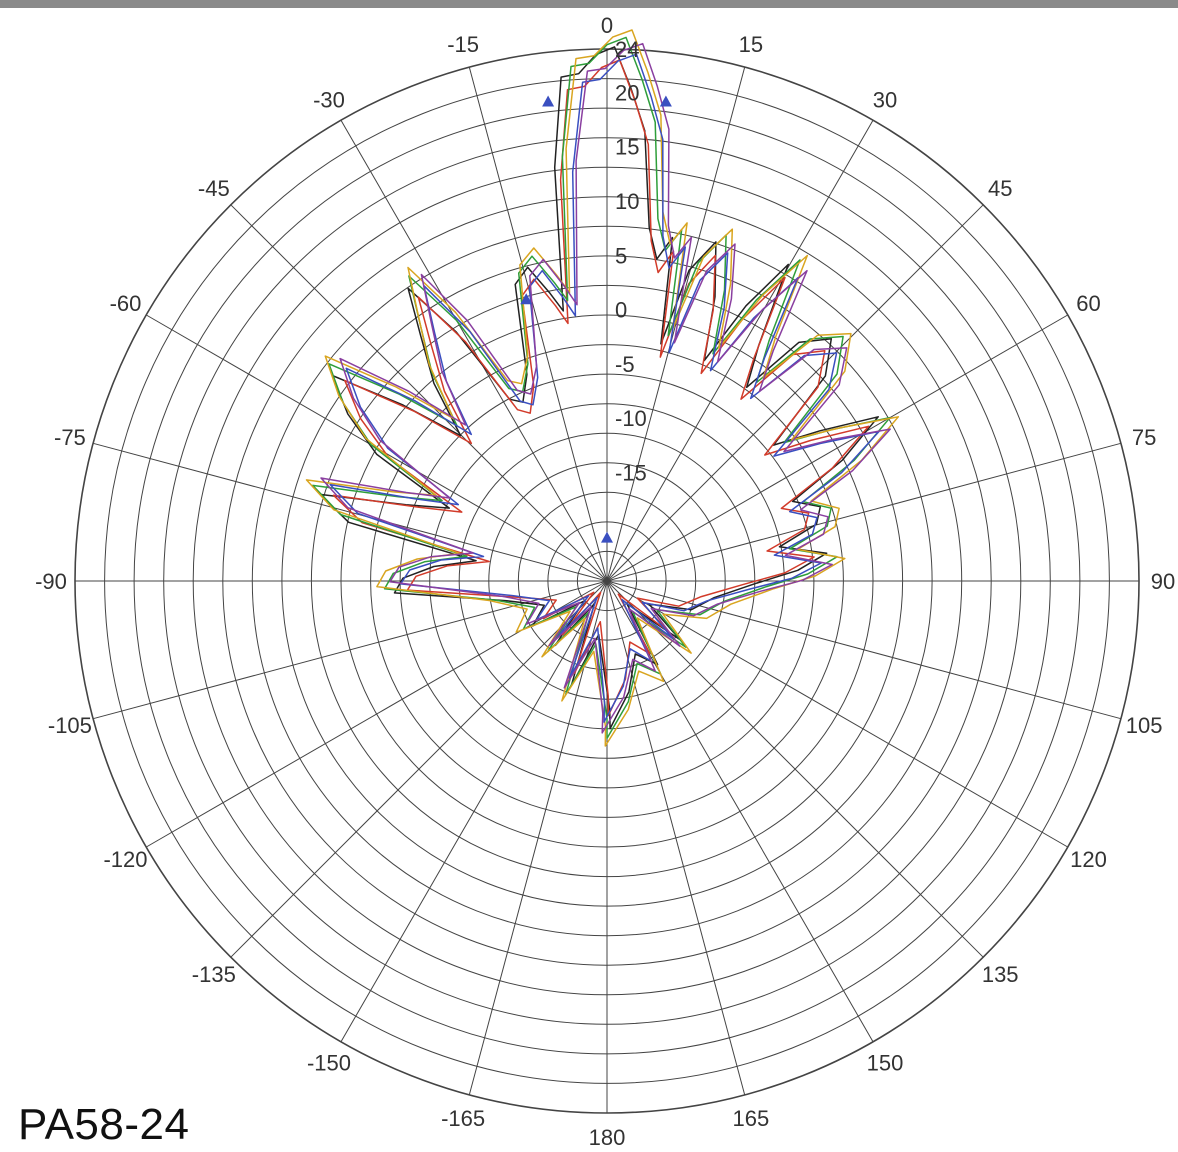 This screenshot has height=1152, width=1178. I want to click on radial-tick-label: -10, so click(631, 418).